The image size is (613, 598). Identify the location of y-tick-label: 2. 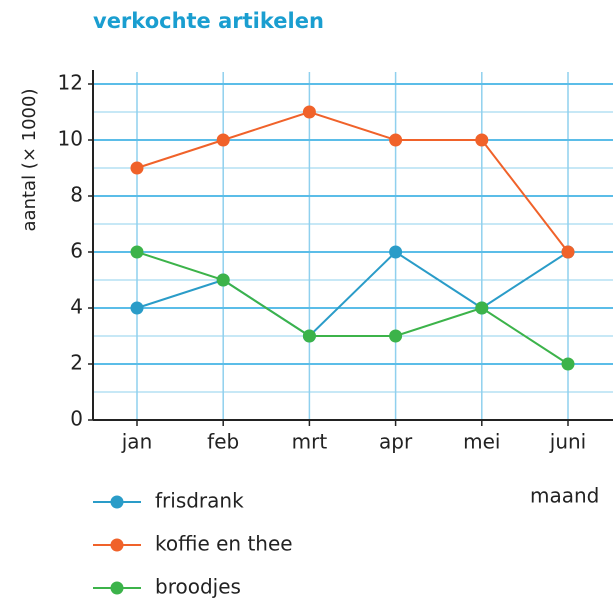
(76, 363).